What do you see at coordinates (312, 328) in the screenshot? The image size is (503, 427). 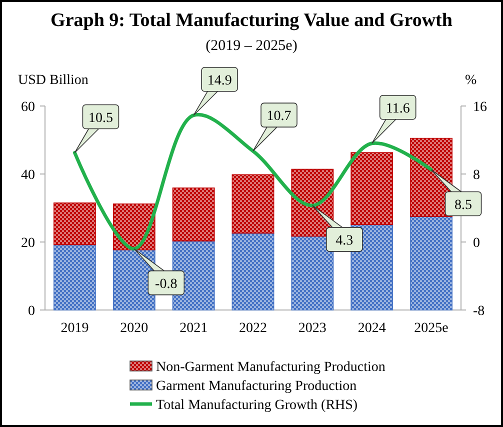 I see `x-tick-label: 2023` at bounding box center [312, 328].